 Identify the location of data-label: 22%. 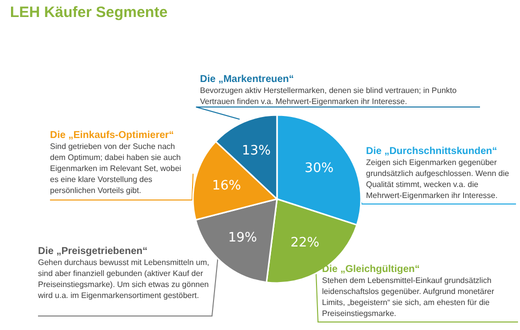
(305, 242).